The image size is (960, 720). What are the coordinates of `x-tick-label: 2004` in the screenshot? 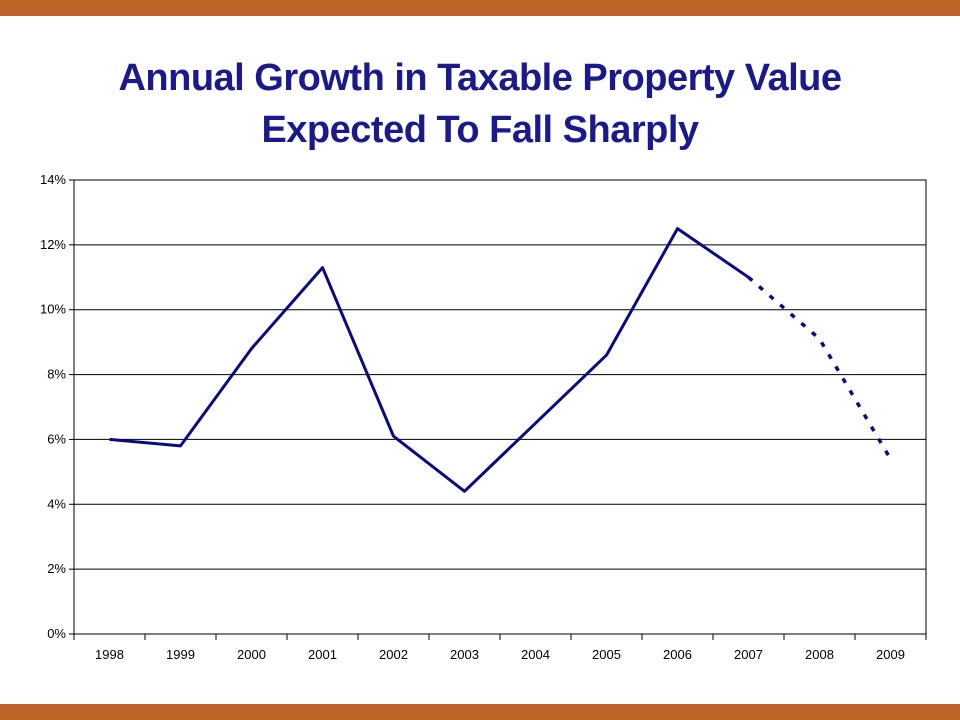 It's located at (535, 654).